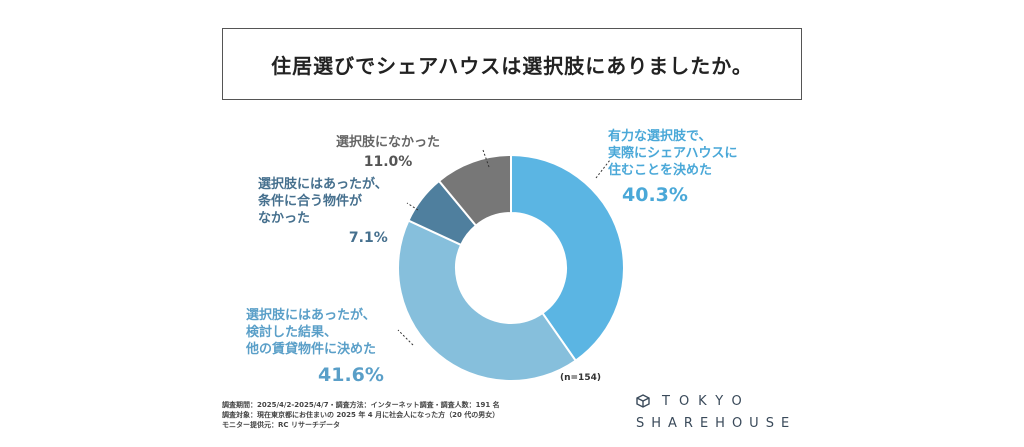 The height and width of the screenshot is (447, 1024). I want to click on title-box: 住居選びでシェアハウスは選択肢にありましたか。, so click(512, 64).